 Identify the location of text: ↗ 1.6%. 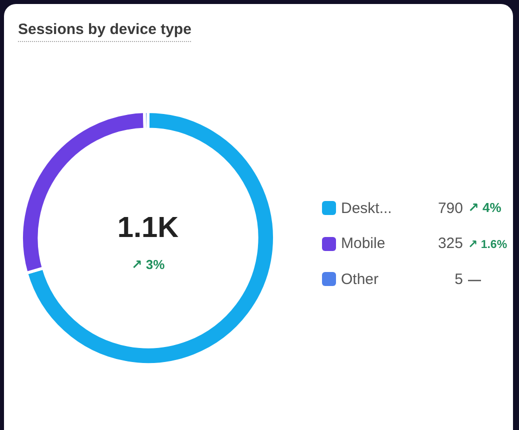
(488, 244).